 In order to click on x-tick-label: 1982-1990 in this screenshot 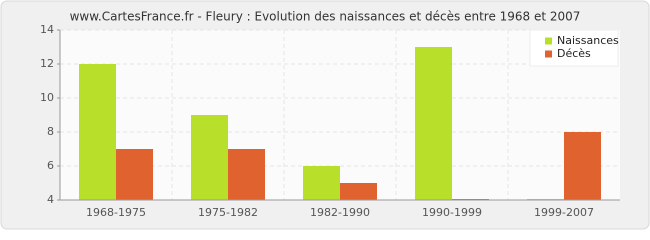, I will do `click(340, 212)`.